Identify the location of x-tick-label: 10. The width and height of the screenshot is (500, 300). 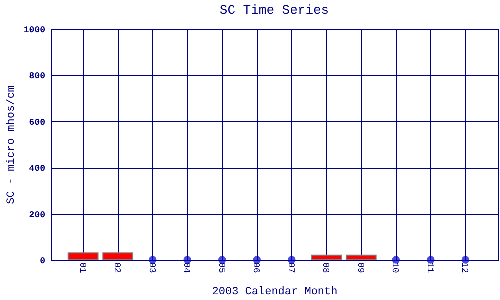
(395, 268).